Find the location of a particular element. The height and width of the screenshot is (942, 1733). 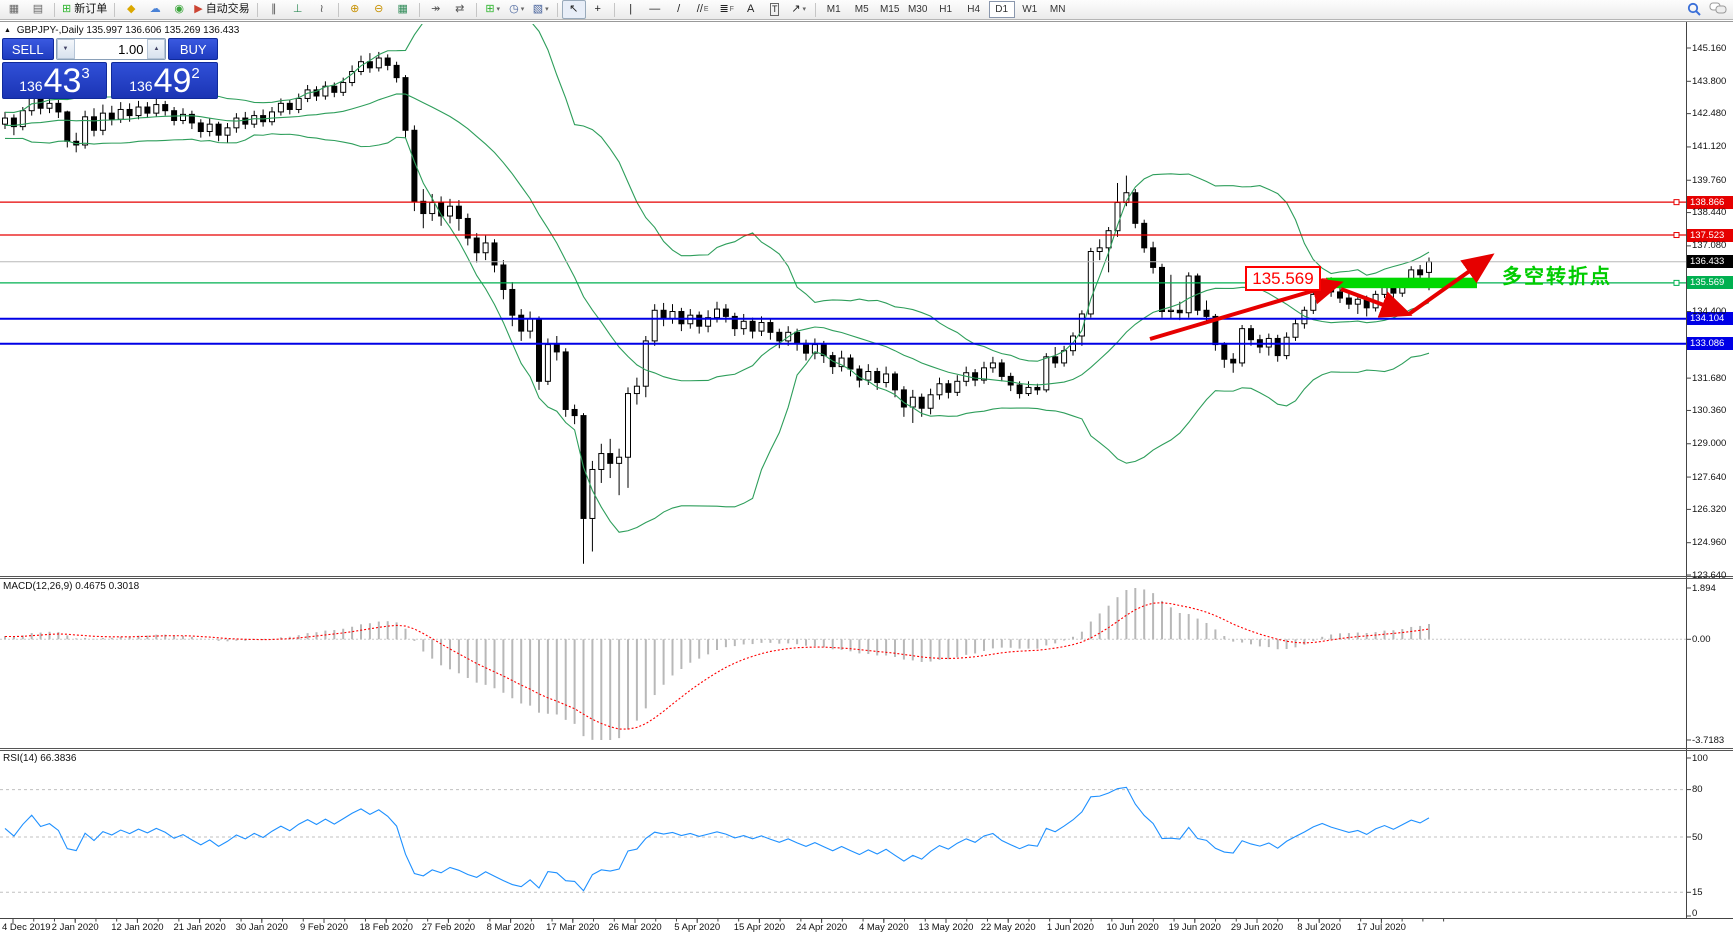

indicators-icon: ⊞ ▾ is located at coordinates (493, 9).